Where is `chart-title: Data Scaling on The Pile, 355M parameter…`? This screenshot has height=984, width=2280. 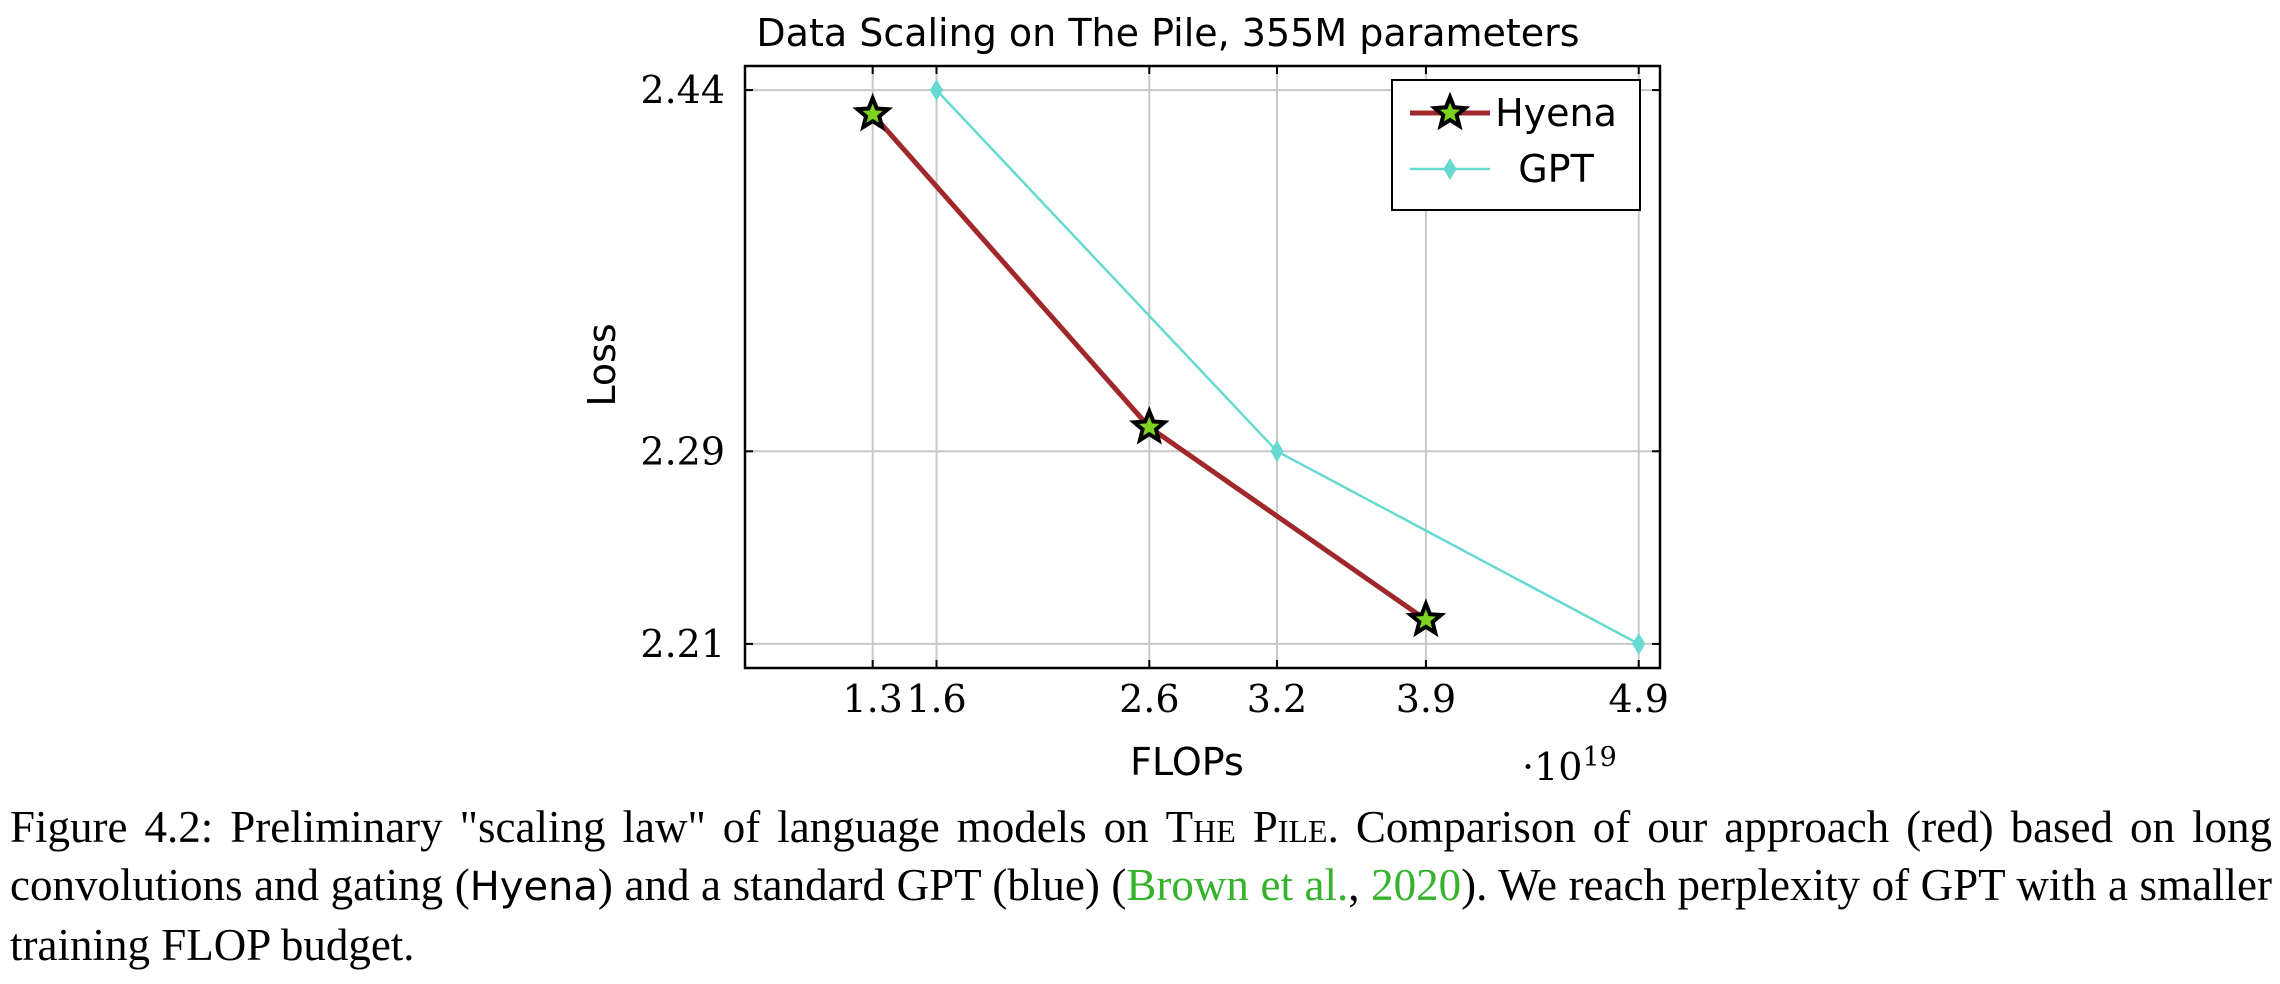
chart-title: Data Scaling on The Pile, 355M parameter… is located at coordinates (1167, 33).